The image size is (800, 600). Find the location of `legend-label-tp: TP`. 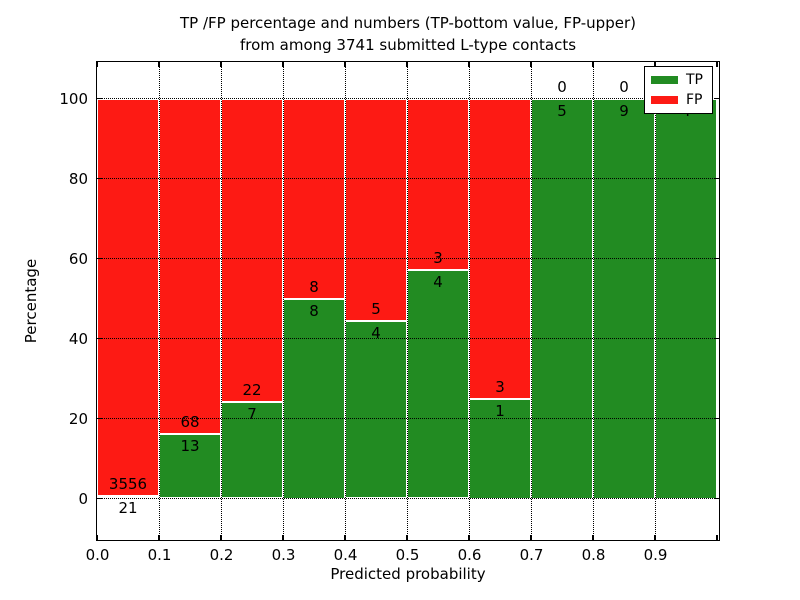

legend-label-tp: TP is located at coordinates (694, 79).